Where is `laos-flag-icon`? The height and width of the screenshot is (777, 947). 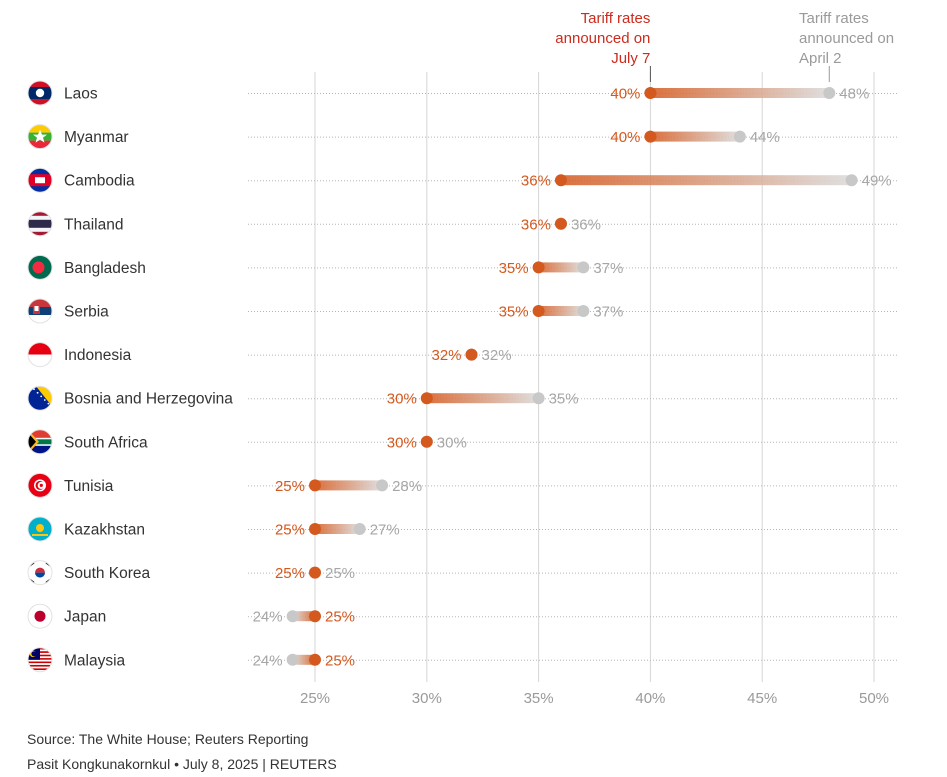 laos-flag-icon is located at coordinates (40, 93).